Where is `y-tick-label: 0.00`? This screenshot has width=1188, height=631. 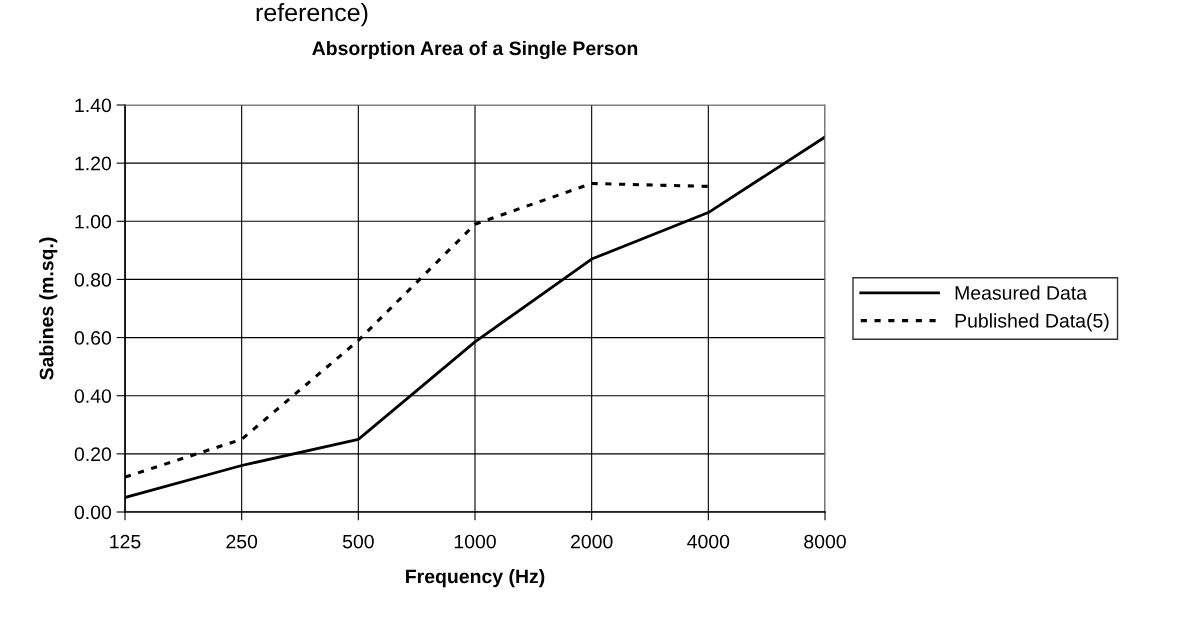 y-tick-label: 0.00 is located at coordinates (93, 512).